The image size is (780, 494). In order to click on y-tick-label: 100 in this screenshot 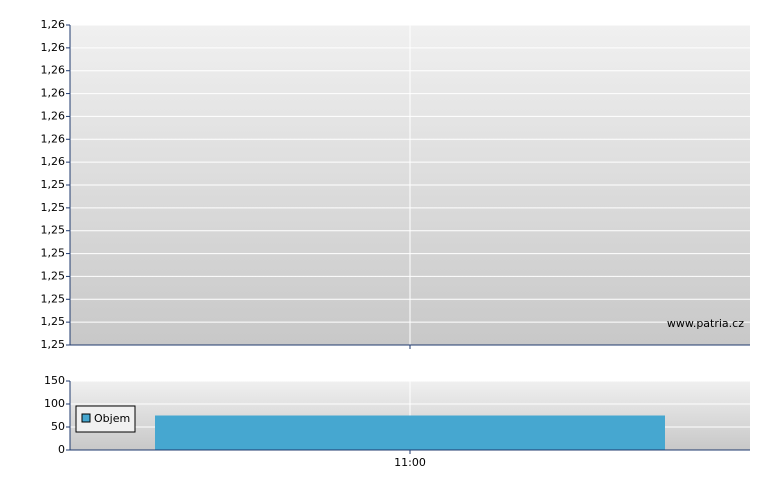, I will do `click(54, 403)`.